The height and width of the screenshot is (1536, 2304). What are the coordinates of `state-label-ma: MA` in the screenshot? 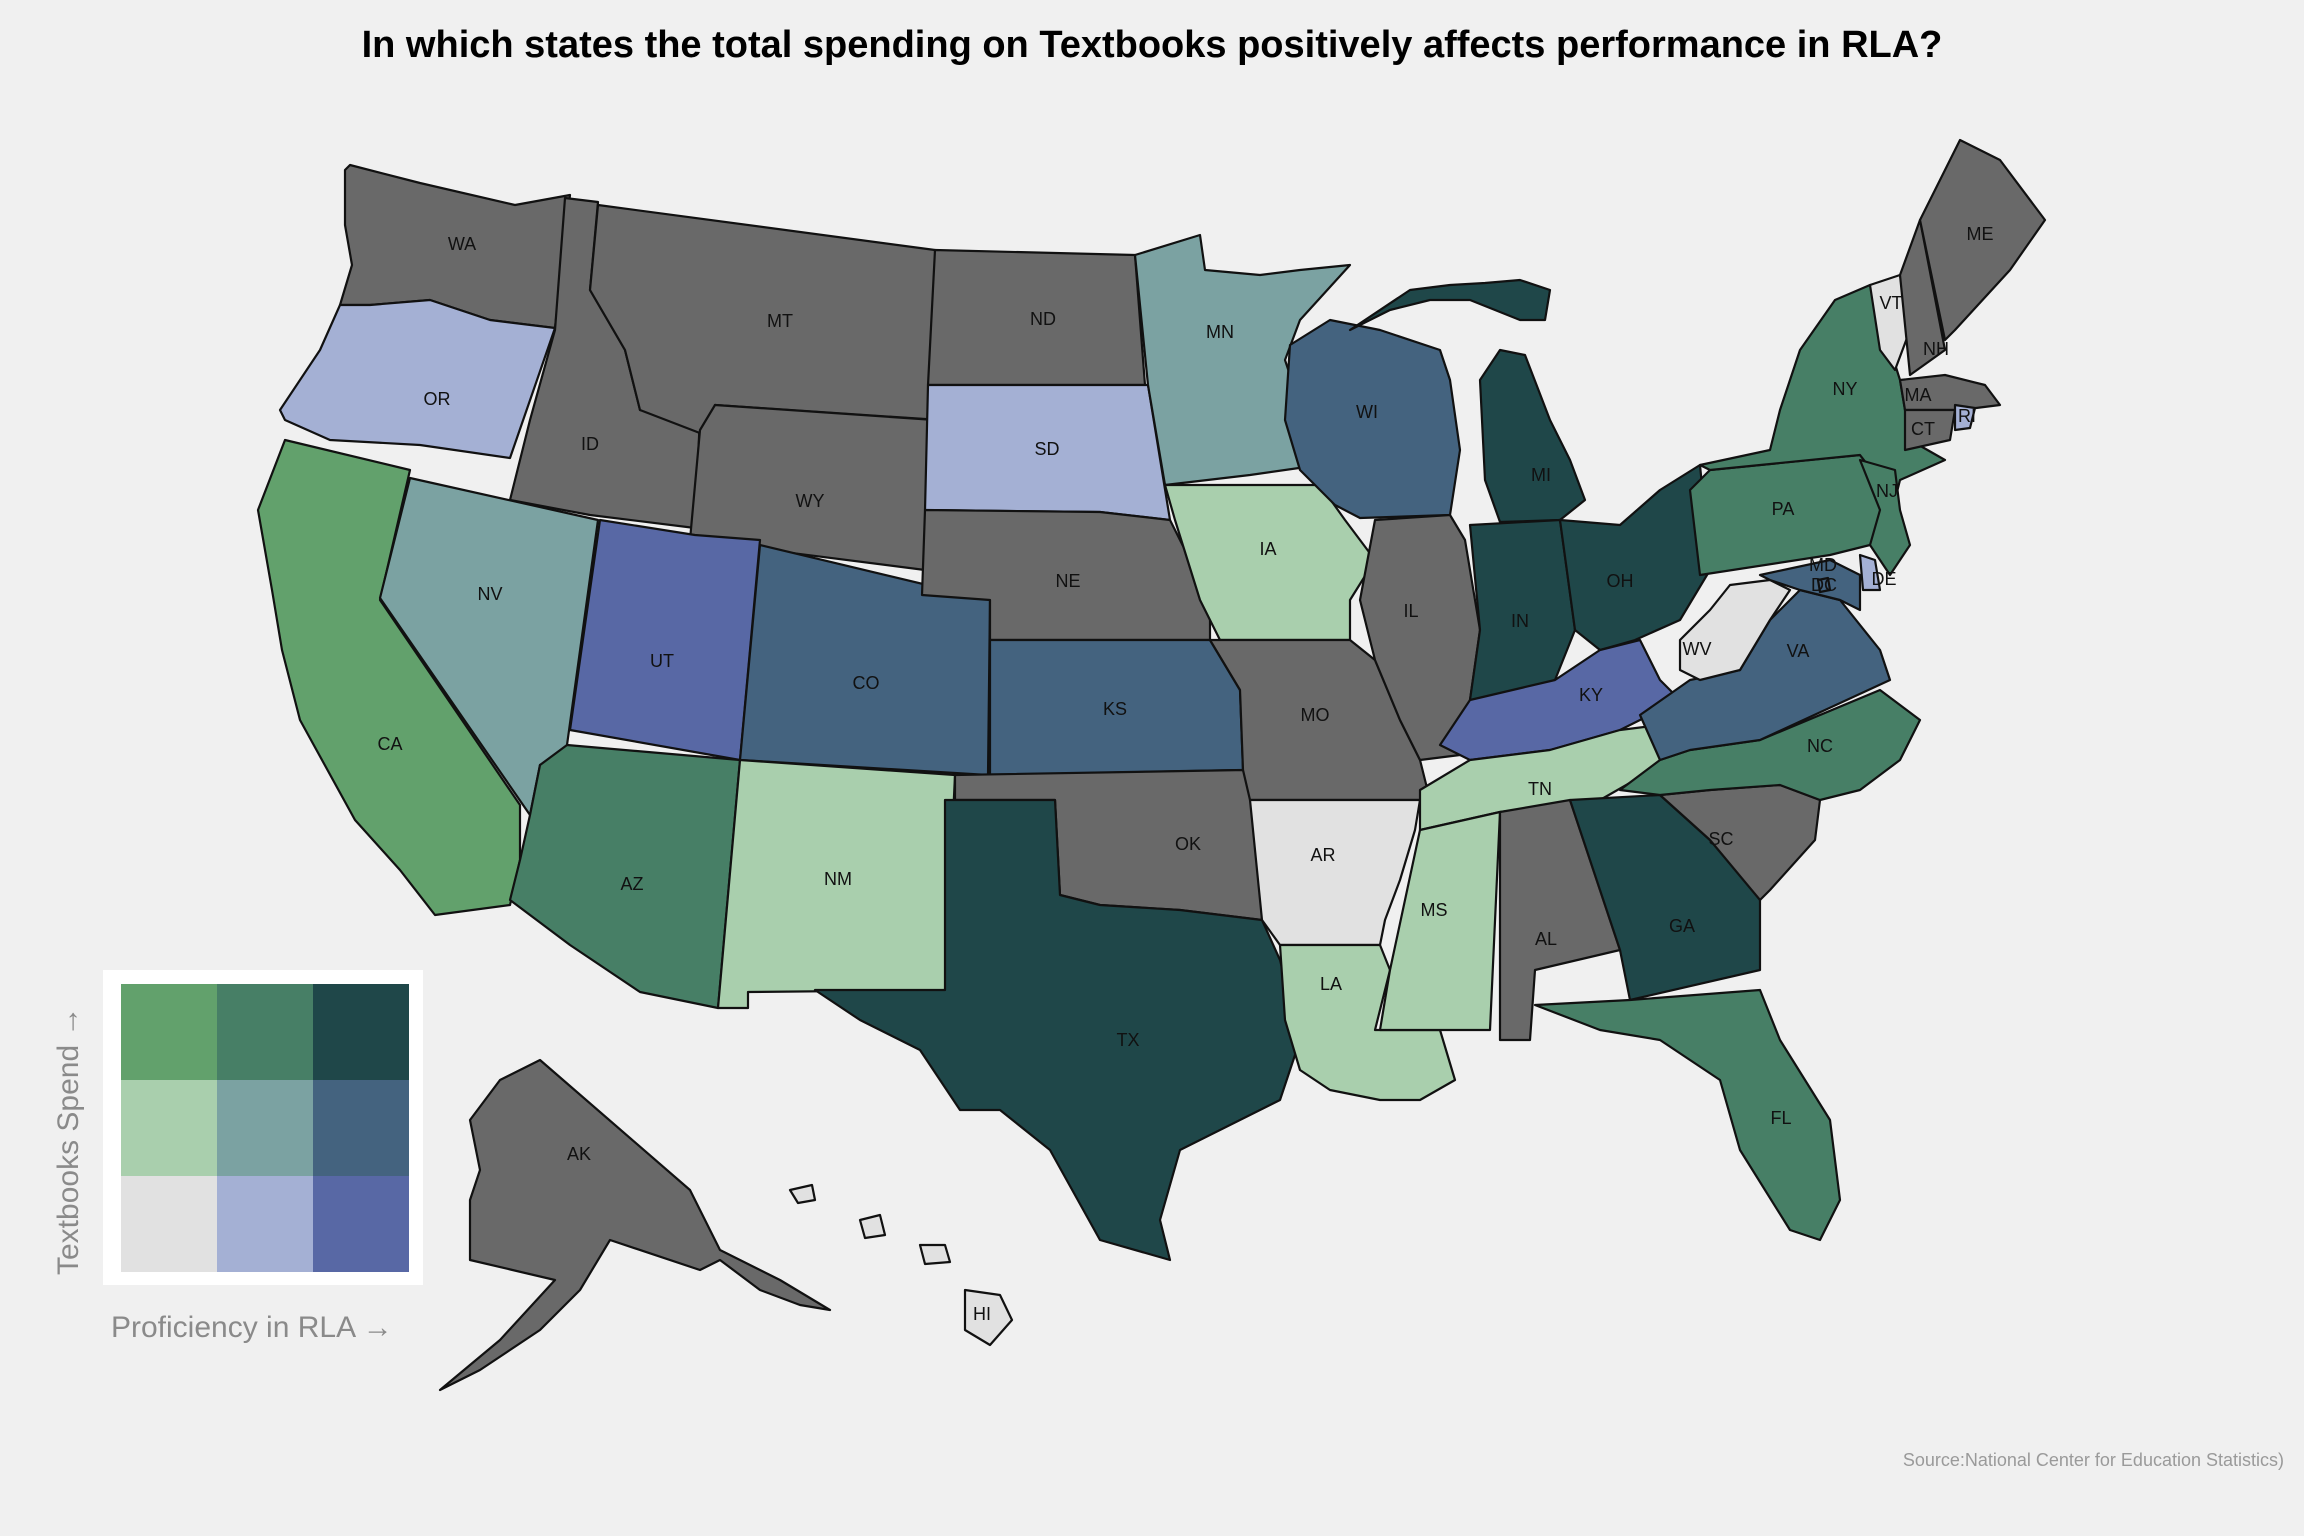 It's located at (1918, 395).